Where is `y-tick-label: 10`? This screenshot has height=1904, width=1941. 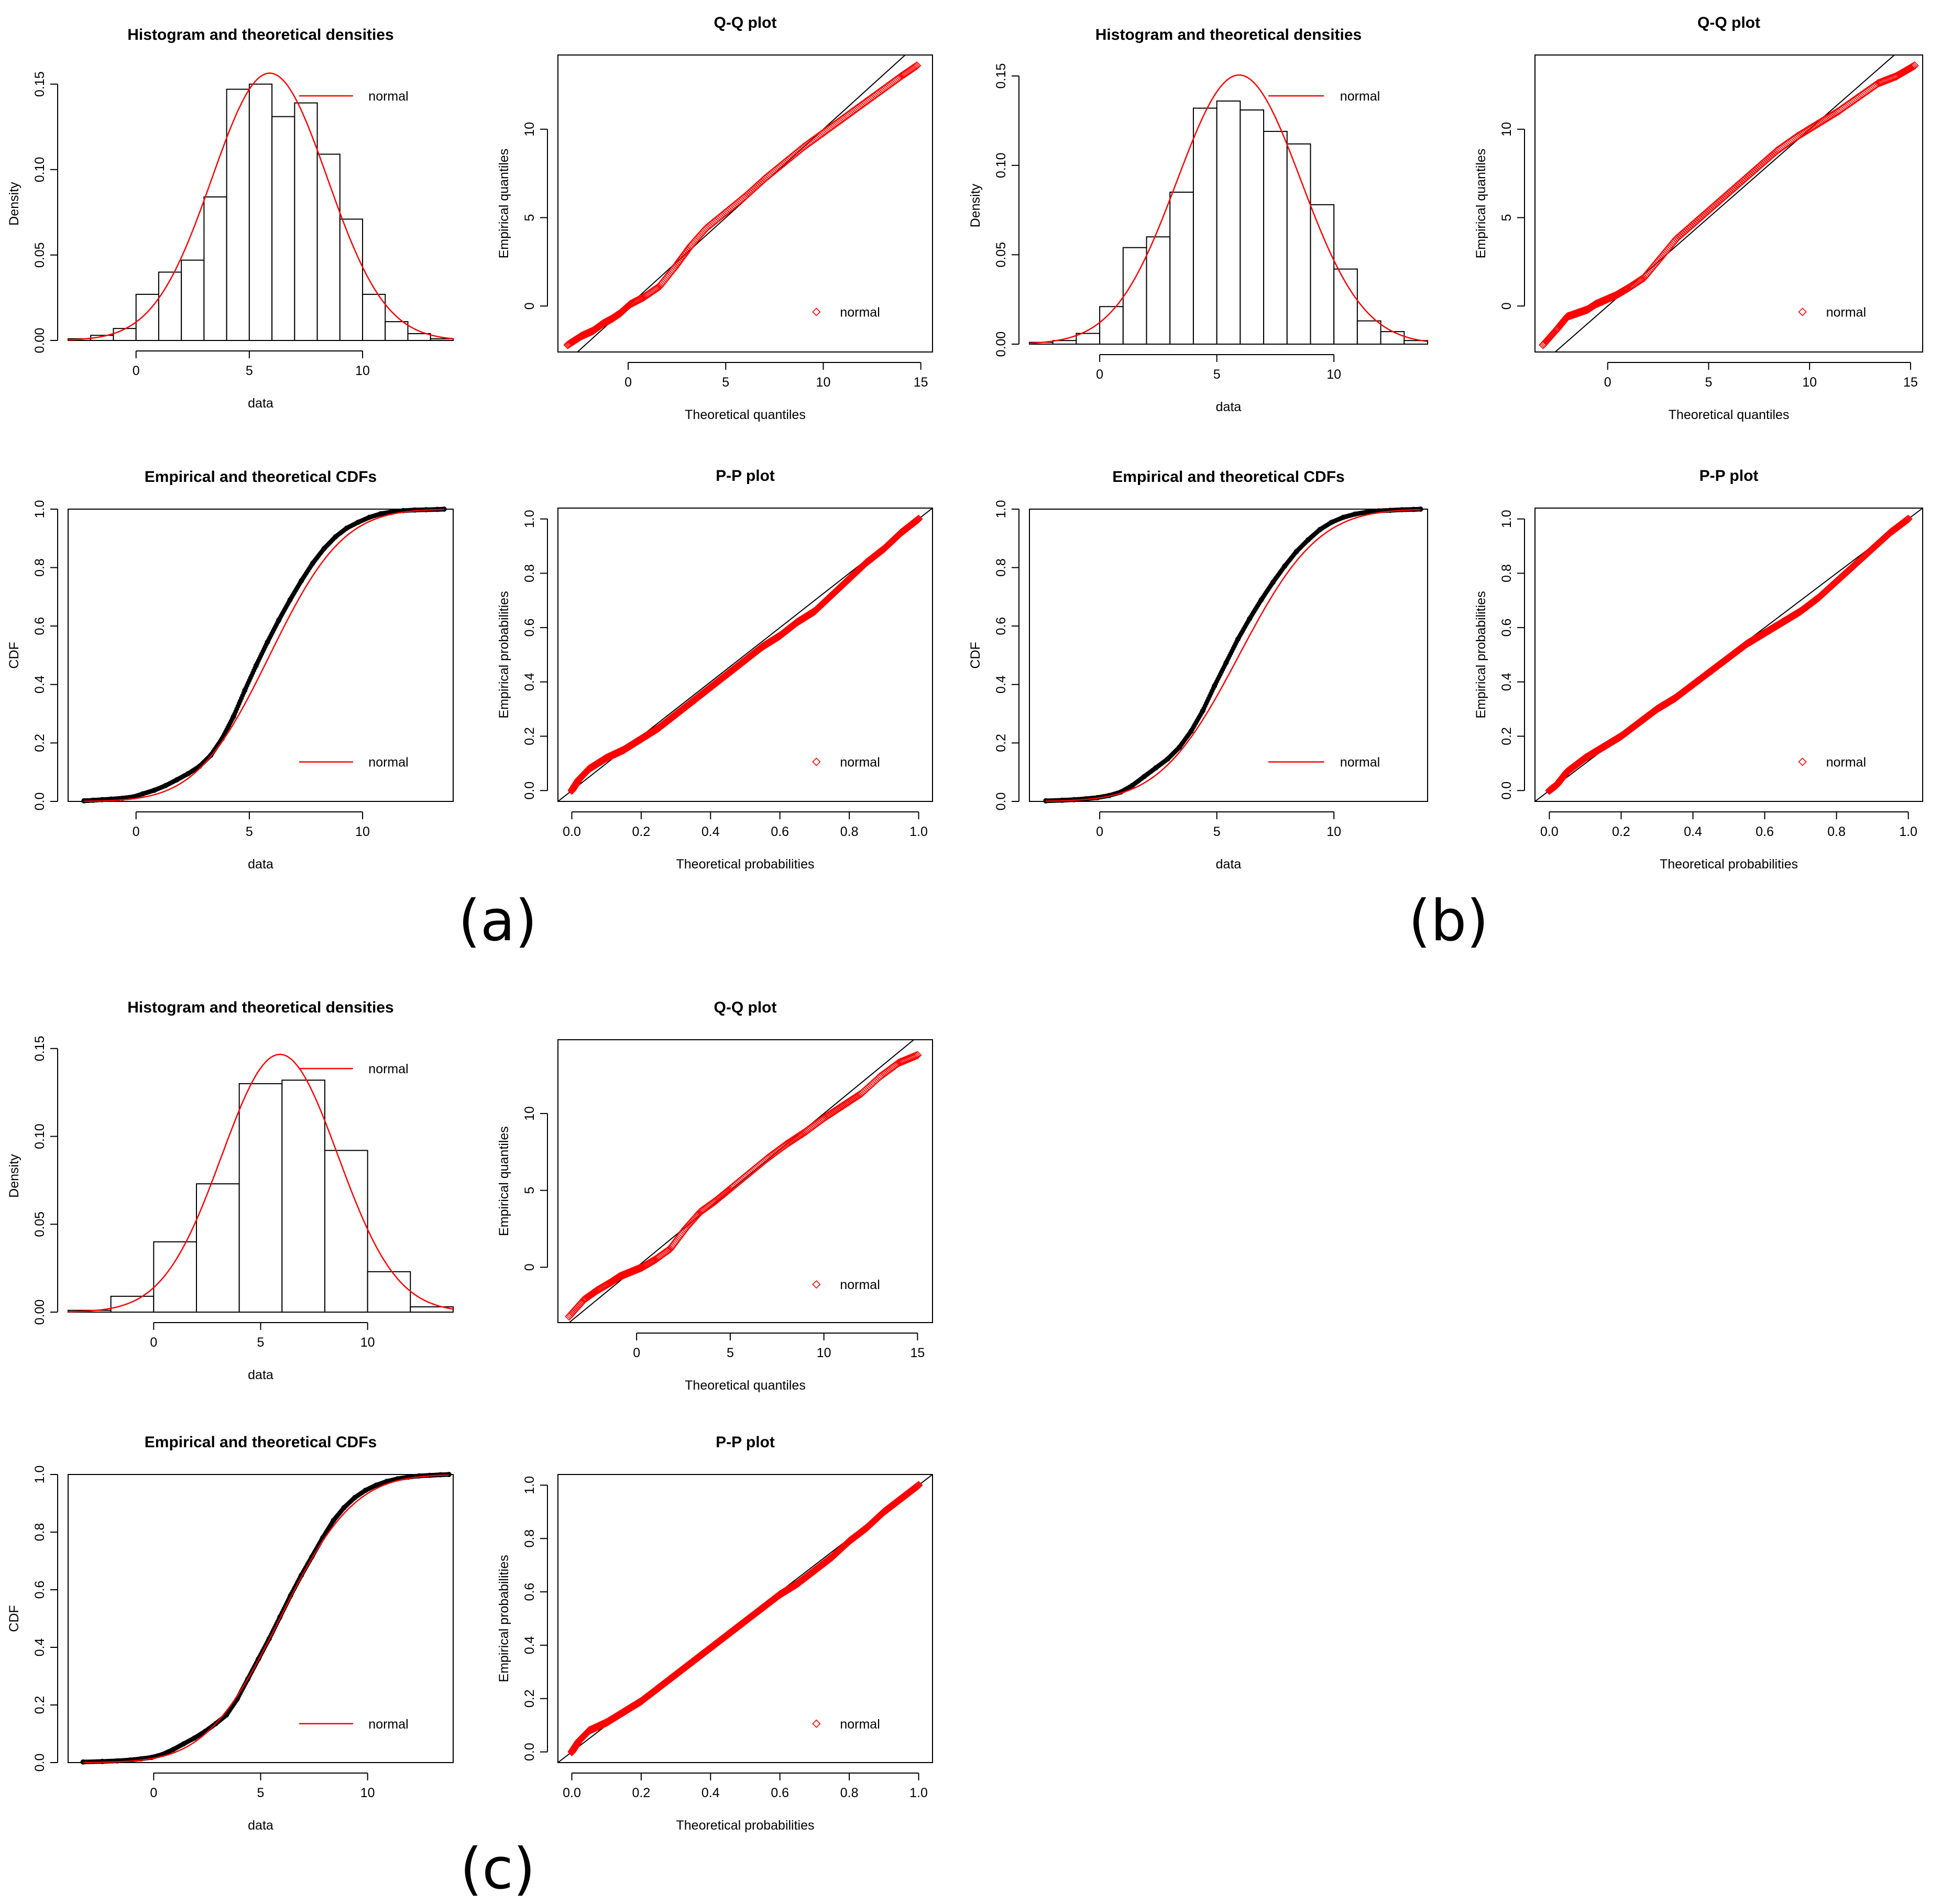
y-tick-label: 10 is located at coordinates (1506, 129).